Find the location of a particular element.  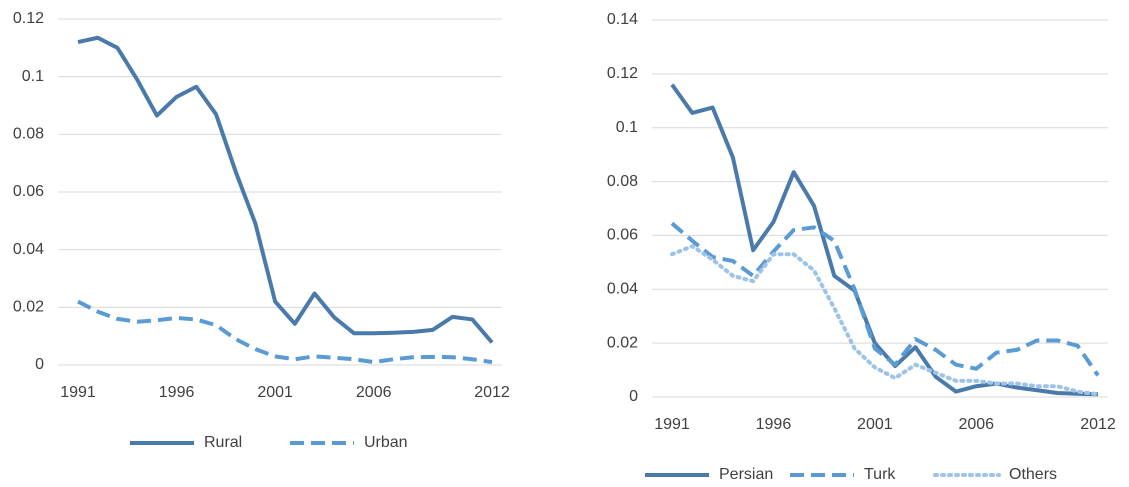

y-tick-label: 0.14 is located at coordinates (622, 19).